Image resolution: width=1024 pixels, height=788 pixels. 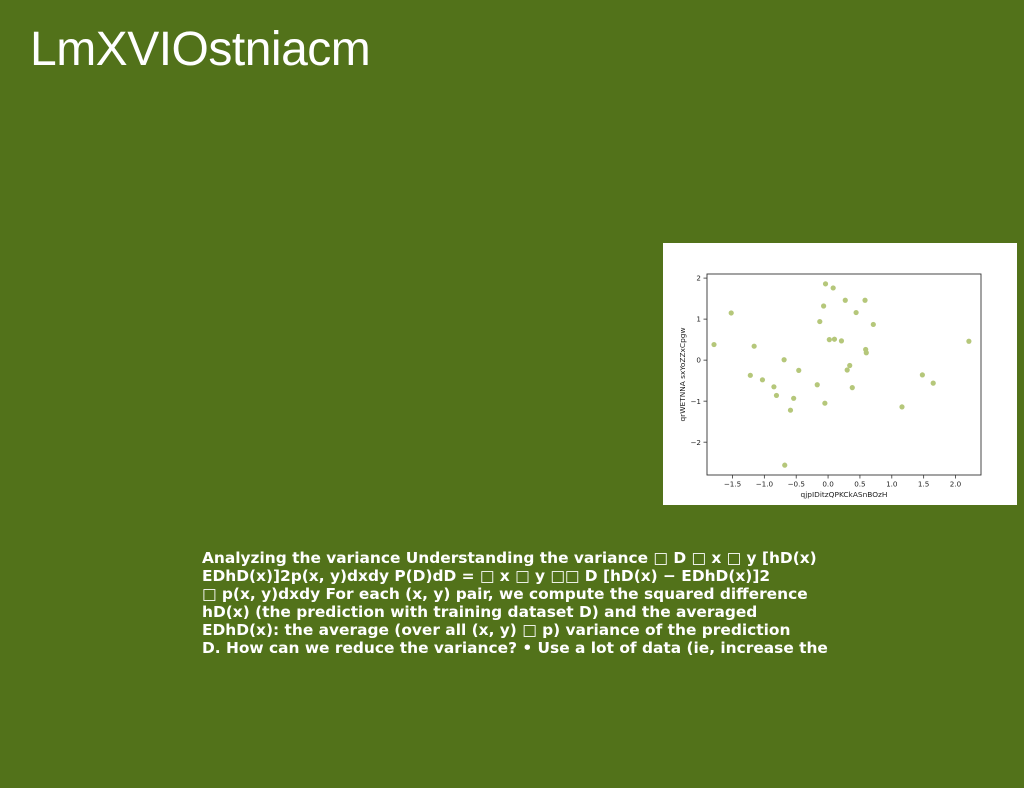 What do you see at coordinates (695, 442) in the screenshot?
I see `y-tick-label: −2` at bounding box center [695, 442].